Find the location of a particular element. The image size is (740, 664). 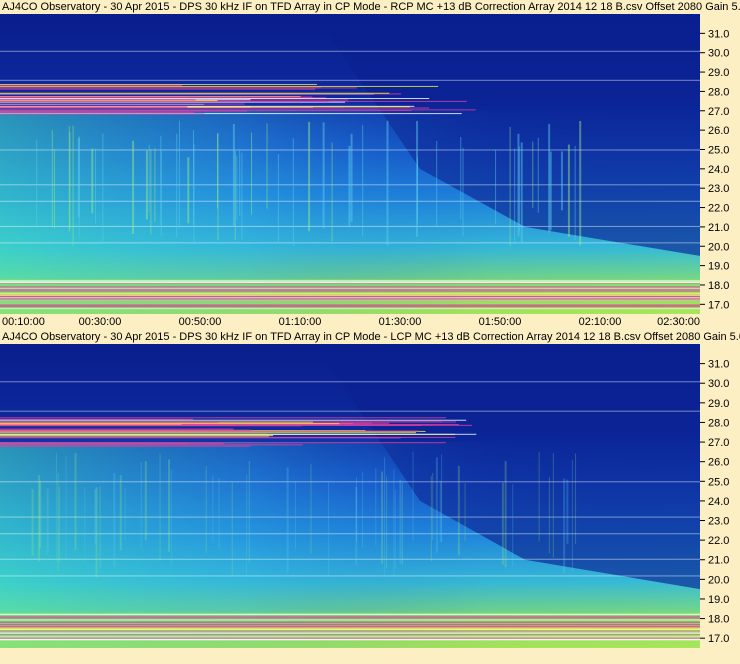

low-freq-line is located at coordinates (350, 628).